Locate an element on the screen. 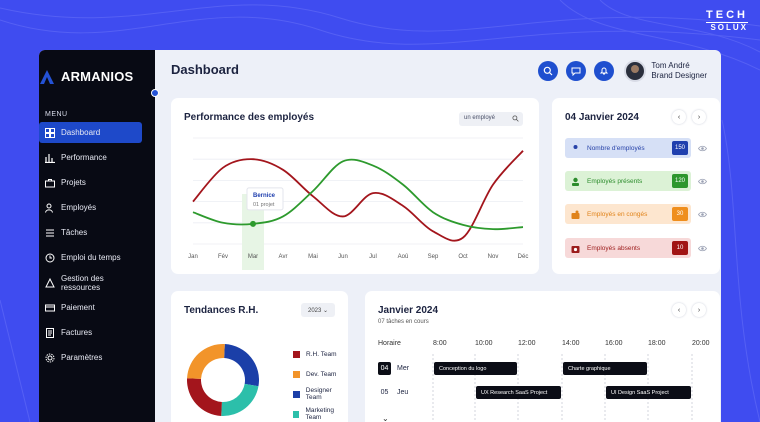  page-title: Dashboard is located at coordinates (205, 69).